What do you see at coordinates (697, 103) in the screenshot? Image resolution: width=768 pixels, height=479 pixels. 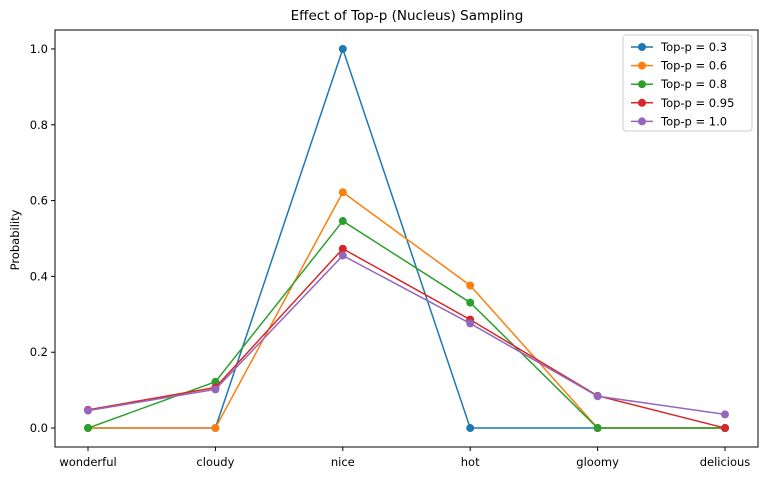 I see `legend-label: Top-p = 0.95` at bounding box center [697, 103].